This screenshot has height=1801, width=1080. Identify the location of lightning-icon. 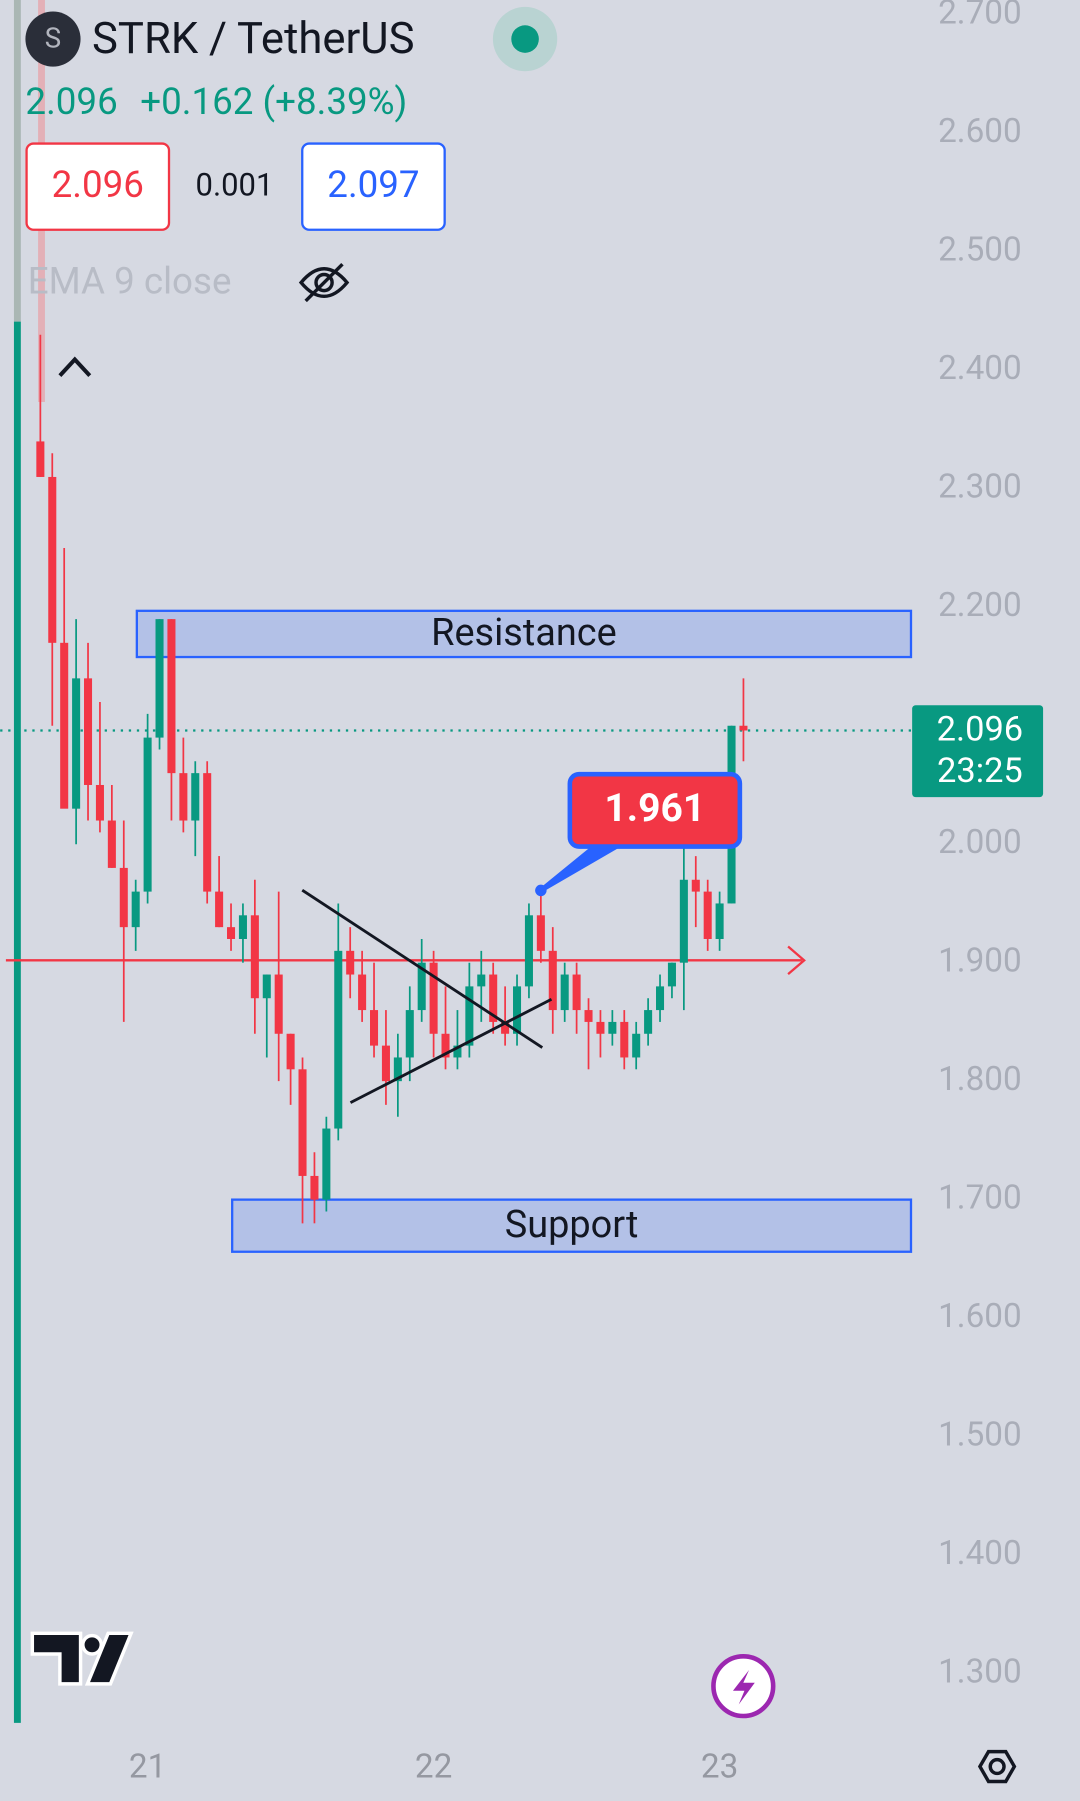
(743, 1687).